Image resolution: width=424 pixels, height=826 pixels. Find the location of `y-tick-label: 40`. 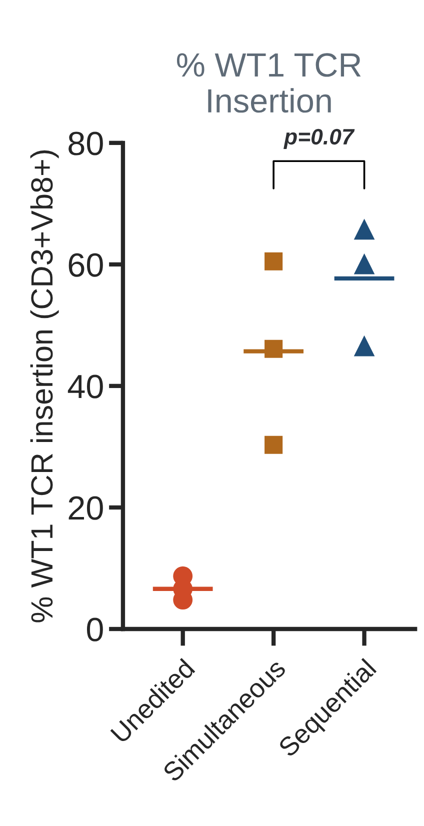

y-tick-label: 40 is located at coordinates (85, 386).